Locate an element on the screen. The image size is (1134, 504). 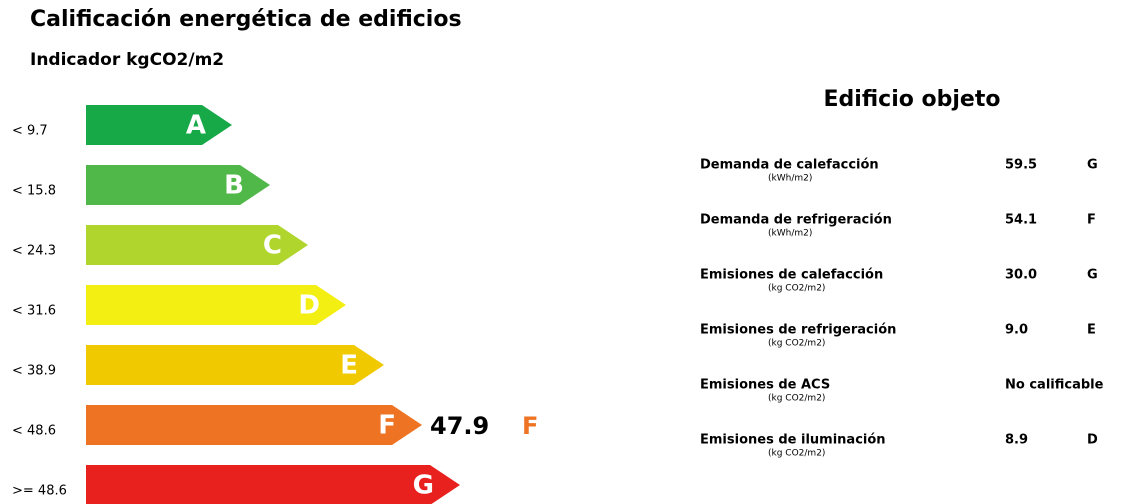
item-label: Emisiones de calefacción is located at coordinates (791, 275).